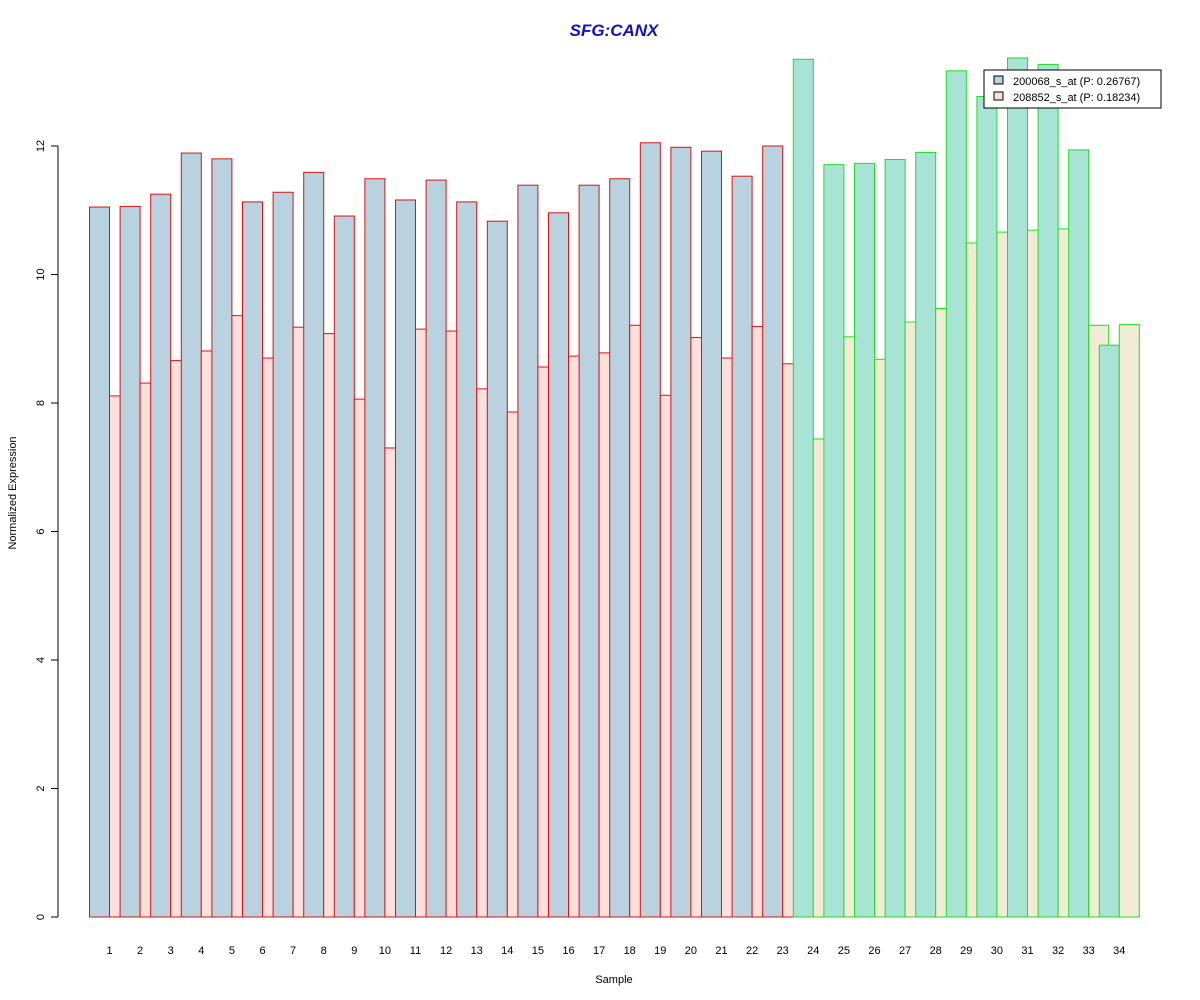 The image size is (1200, 1000). What do you see at coordinates (262, 951) in the screenshot?
I see `x-tick-label: 6` at bounding box center [262, 951].